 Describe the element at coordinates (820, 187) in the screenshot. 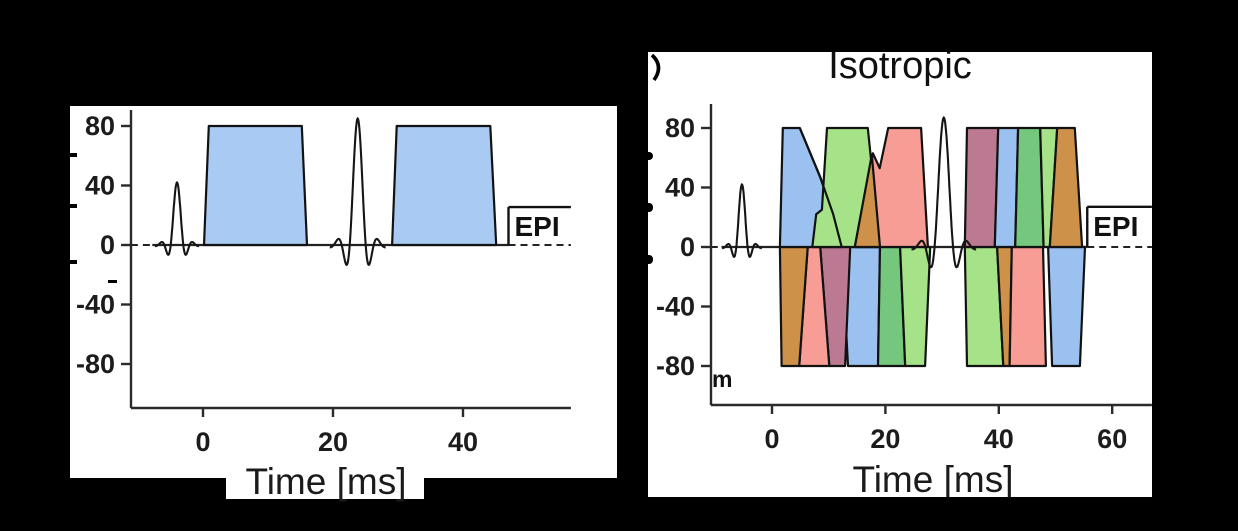

I see `blue-descent-outline` at that location.